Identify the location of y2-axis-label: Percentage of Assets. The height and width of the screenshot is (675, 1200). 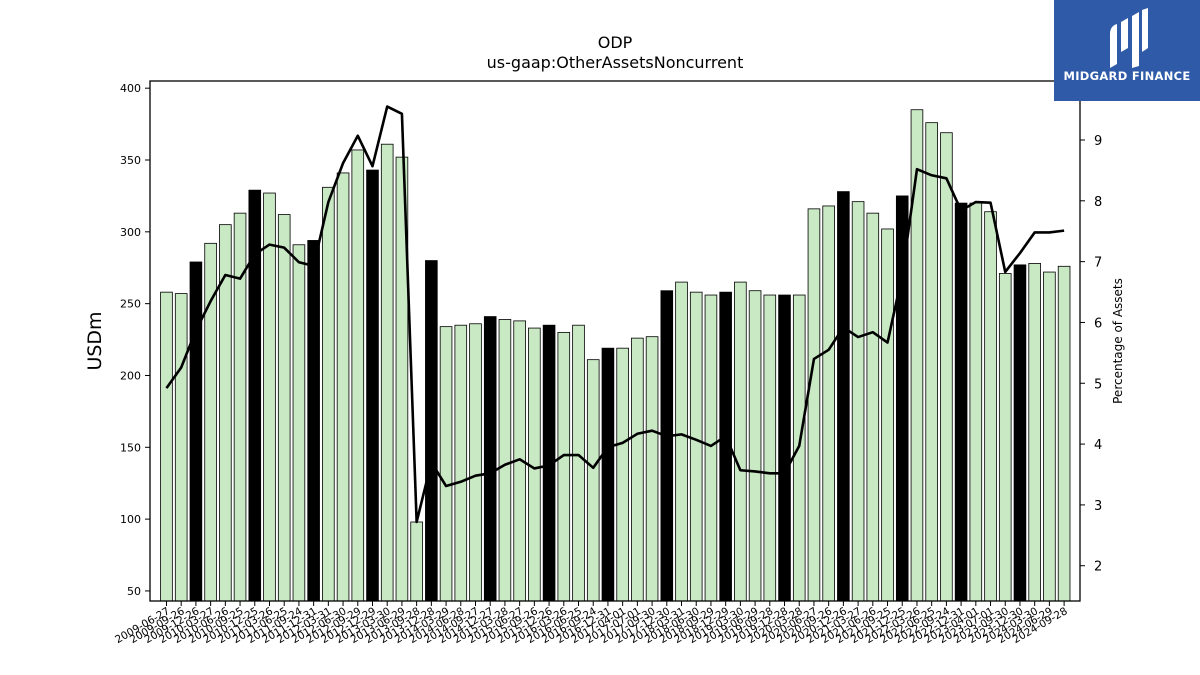
(1118, 341).